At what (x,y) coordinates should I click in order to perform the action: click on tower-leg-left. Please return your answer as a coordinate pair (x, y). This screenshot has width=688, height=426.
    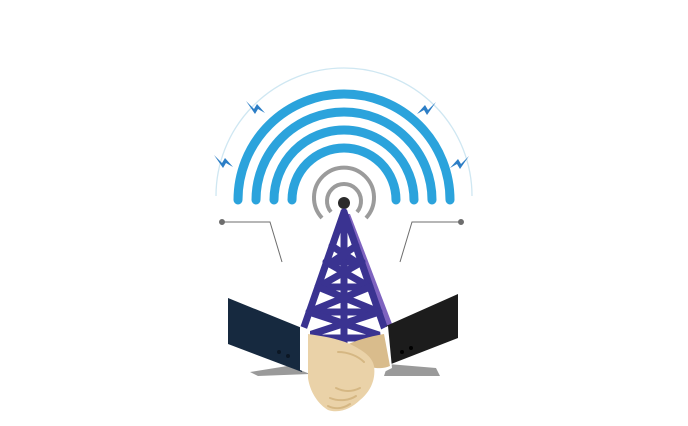
    Looking at the image, I should click on (320, 281).